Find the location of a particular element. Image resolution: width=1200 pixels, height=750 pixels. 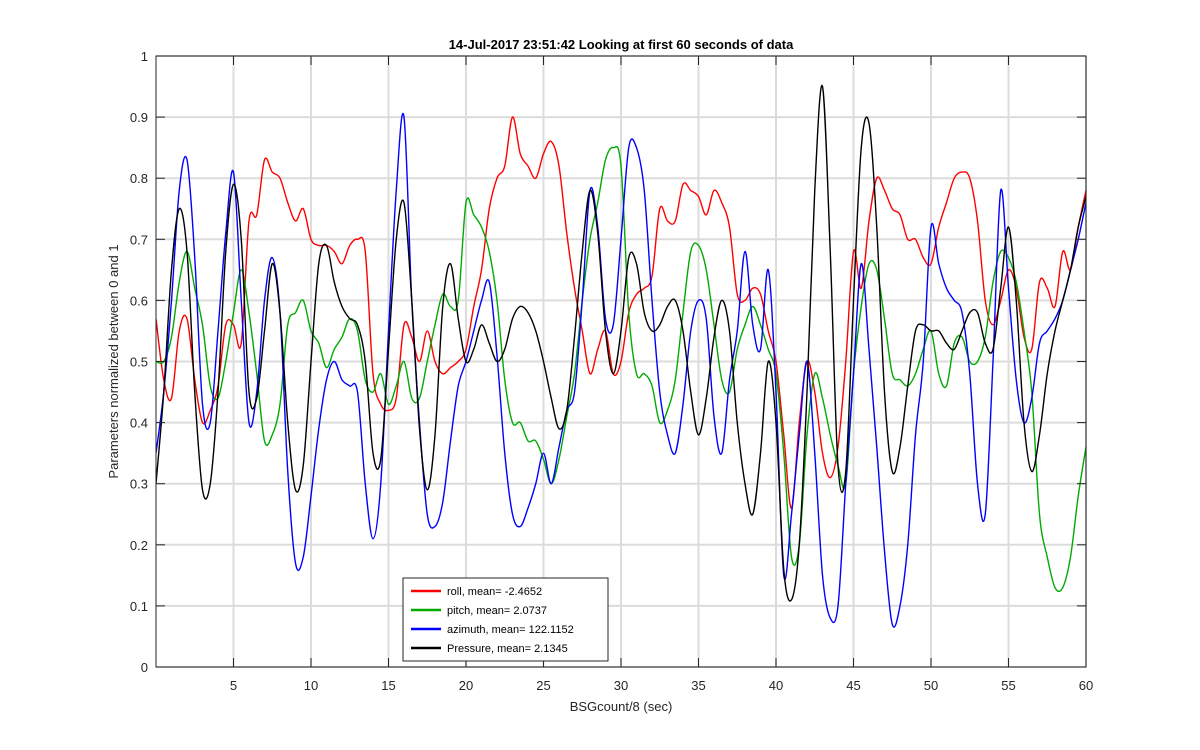

x-tick-label: 50 is located at coordinates (931, 685).